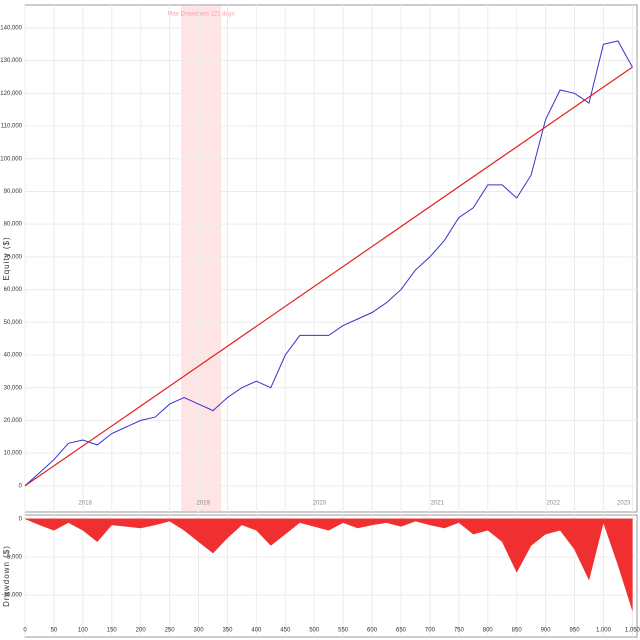  What do you see at coordinates (85, 504) in the screenshot?
I see `year-label: 2018` at bounding box center [85, 504].